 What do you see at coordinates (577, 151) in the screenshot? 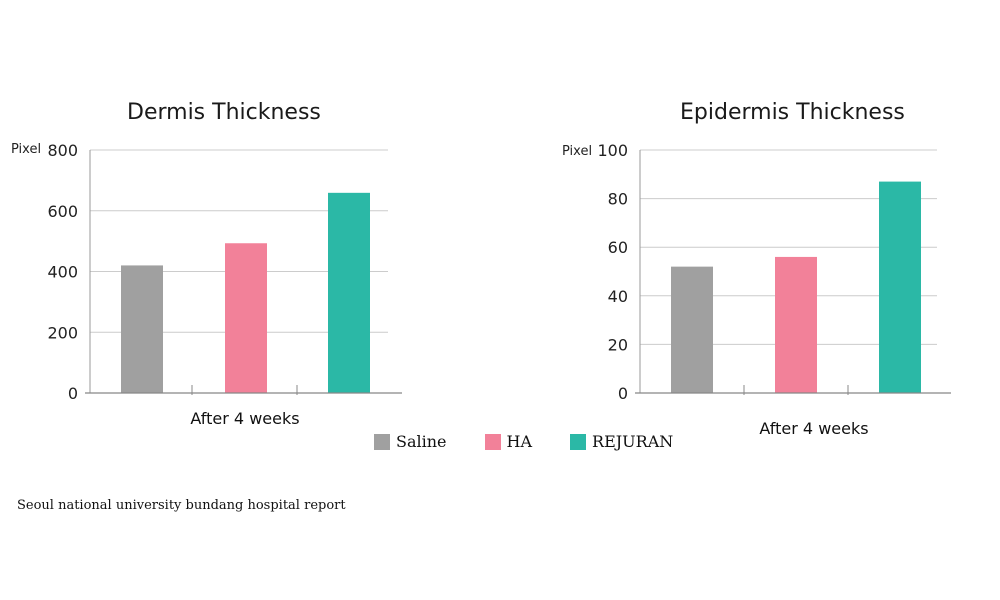
I see `epidermis-y-axis-label: Pixel` at bounding box center [577, 151].